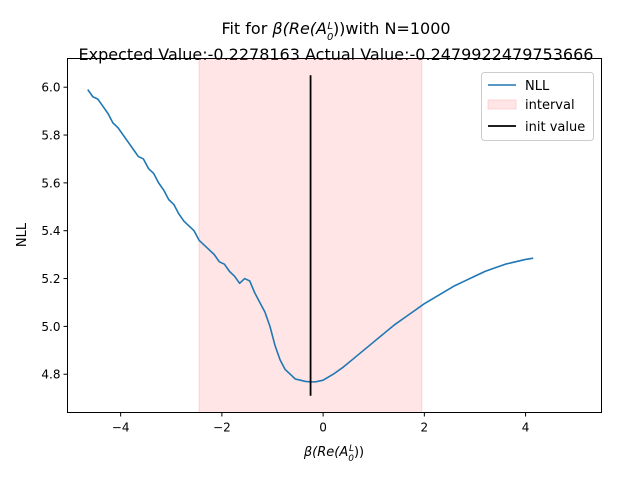 The height and width of the screenshot is (480, 640). What do you see at coordinates (222, 428) in the screenshot?
I see `x-tick-label: −2` at bounding box center [222, 428].